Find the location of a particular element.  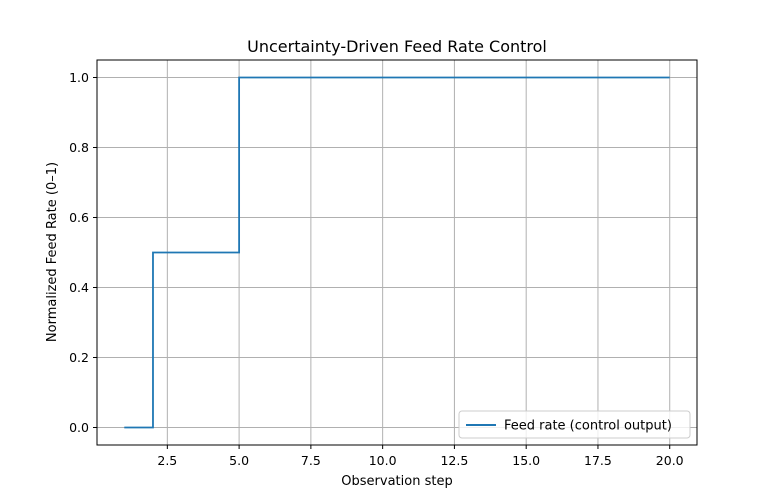

y-axis-ticks: 0.0 0.2 0.4 0.6 0.8 1.0 is located at coordinates (83, 252).